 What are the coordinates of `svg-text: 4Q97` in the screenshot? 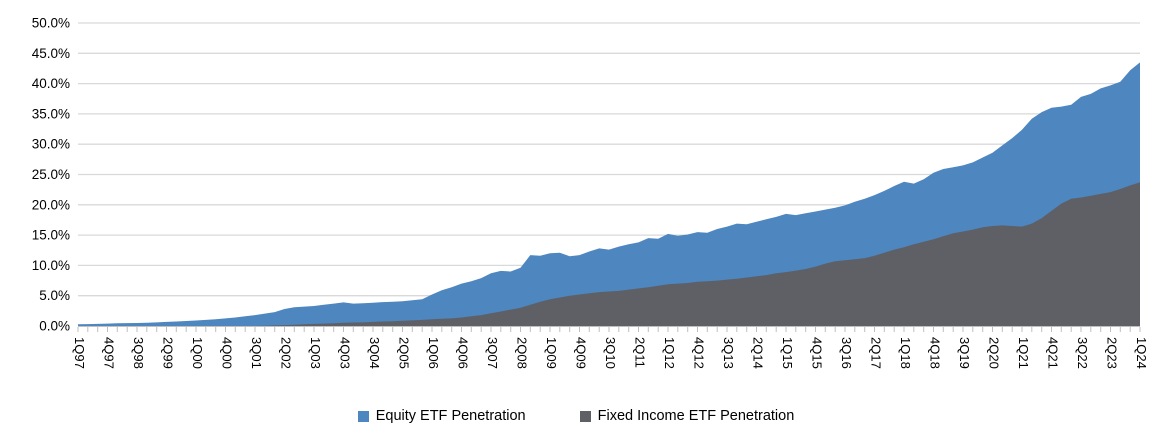 It's located at (109, 353).